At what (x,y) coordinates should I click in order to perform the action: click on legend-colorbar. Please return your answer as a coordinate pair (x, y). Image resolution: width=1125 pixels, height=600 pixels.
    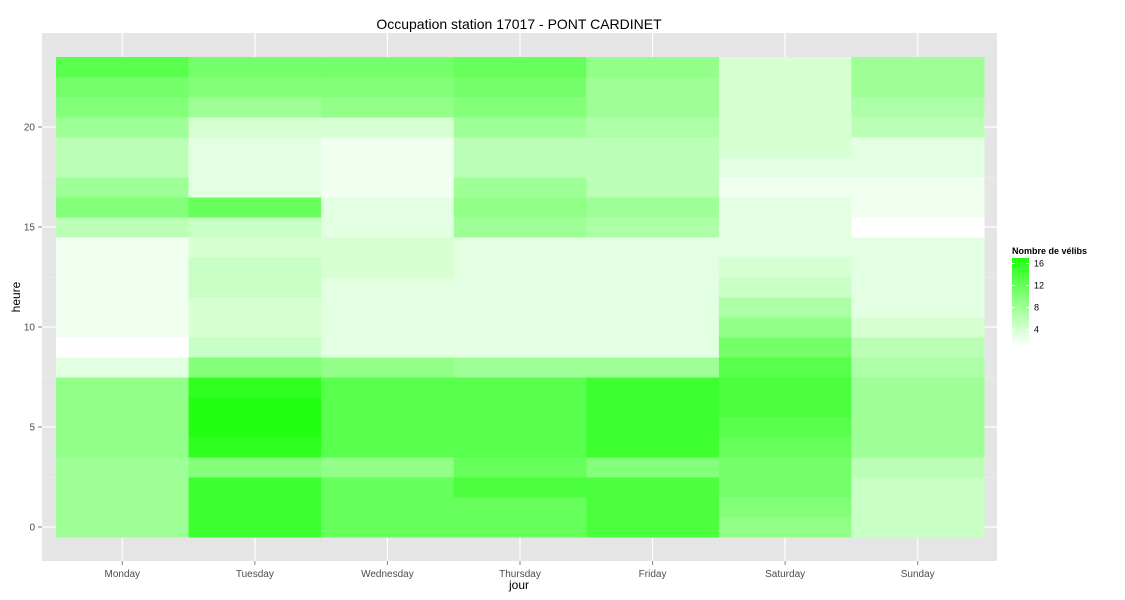
    Looking at the image, I should click on (1020, 302).